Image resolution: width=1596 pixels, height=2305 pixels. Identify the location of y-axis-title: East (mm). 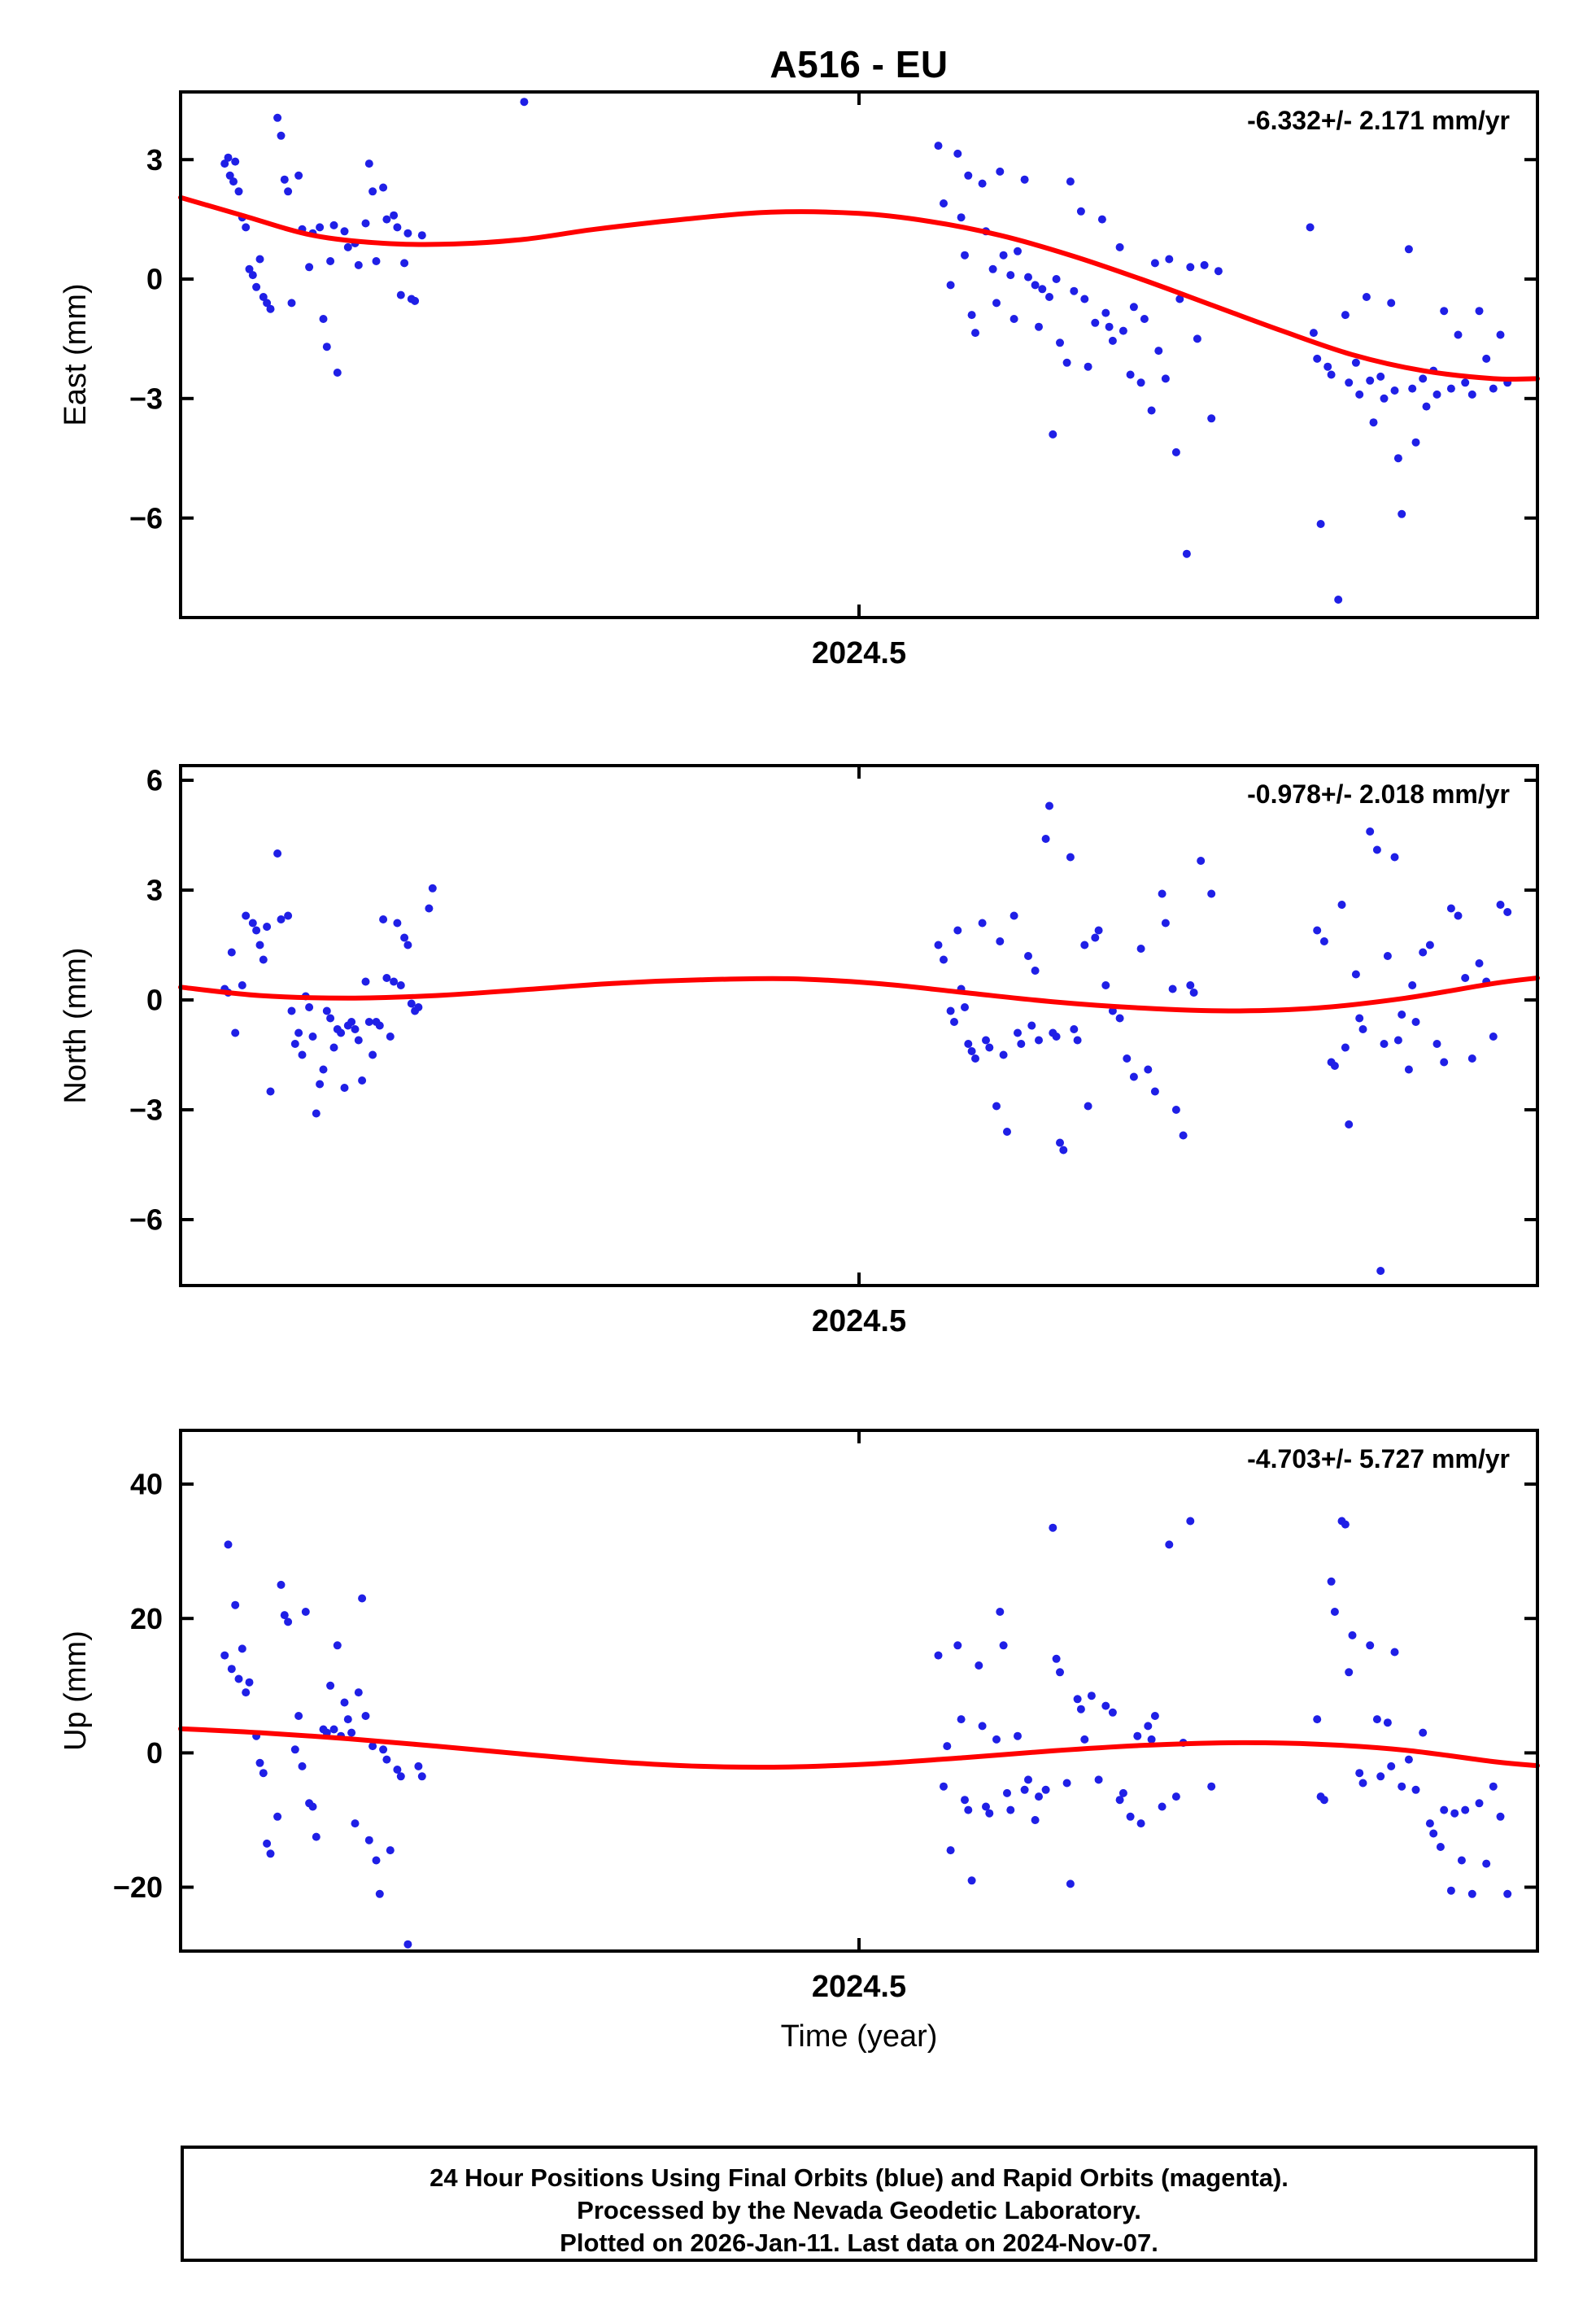
(76, 354).